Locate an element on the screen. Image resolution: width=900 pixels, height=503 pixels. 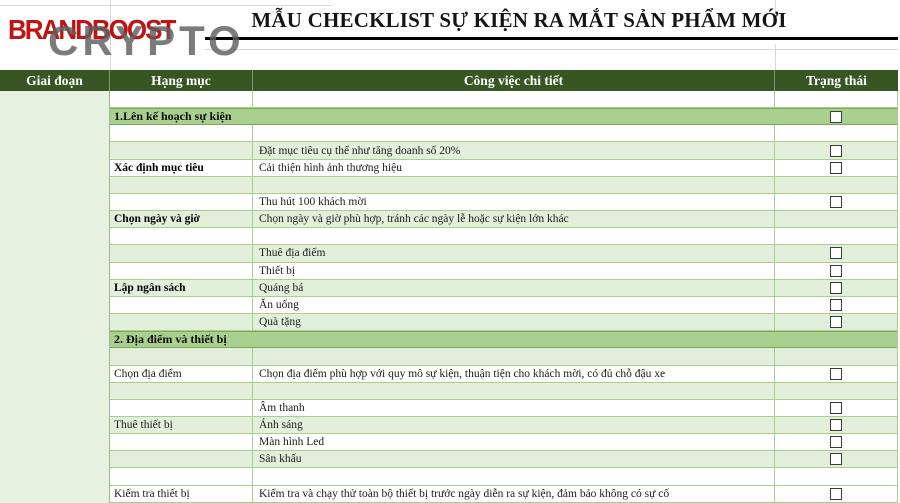
title-underline is located at coordinates (551, 38).